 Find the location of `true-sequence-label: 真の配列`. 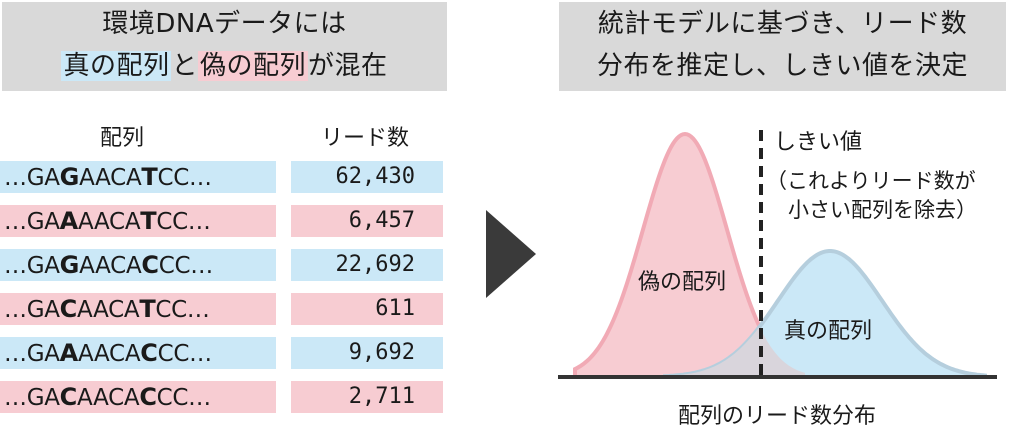

true-sequence-label: 真の配列 is located at coordinates (828, 331).